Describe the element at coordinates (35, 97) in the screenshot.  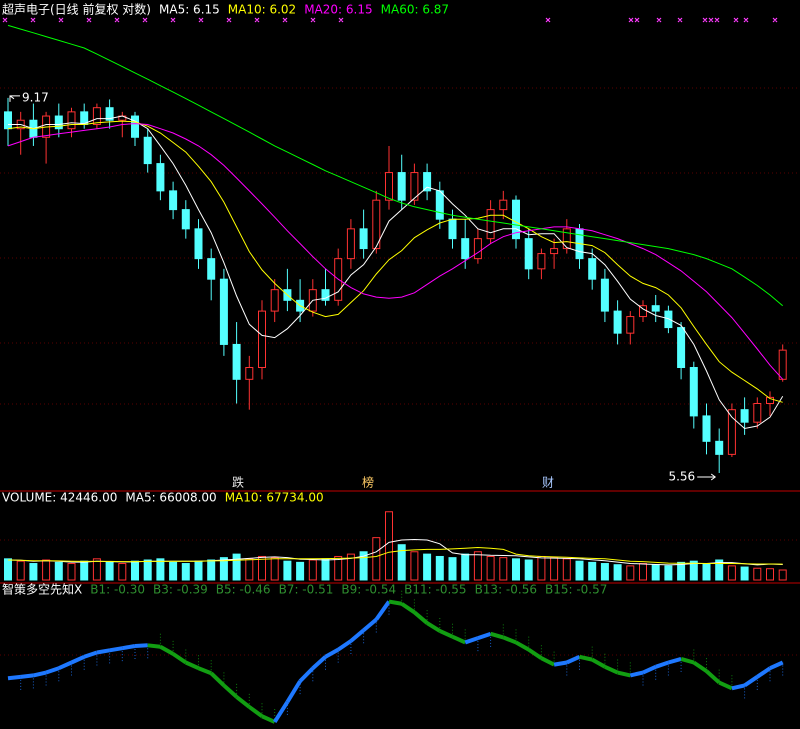
I see `max-label: 9.17` at that location.